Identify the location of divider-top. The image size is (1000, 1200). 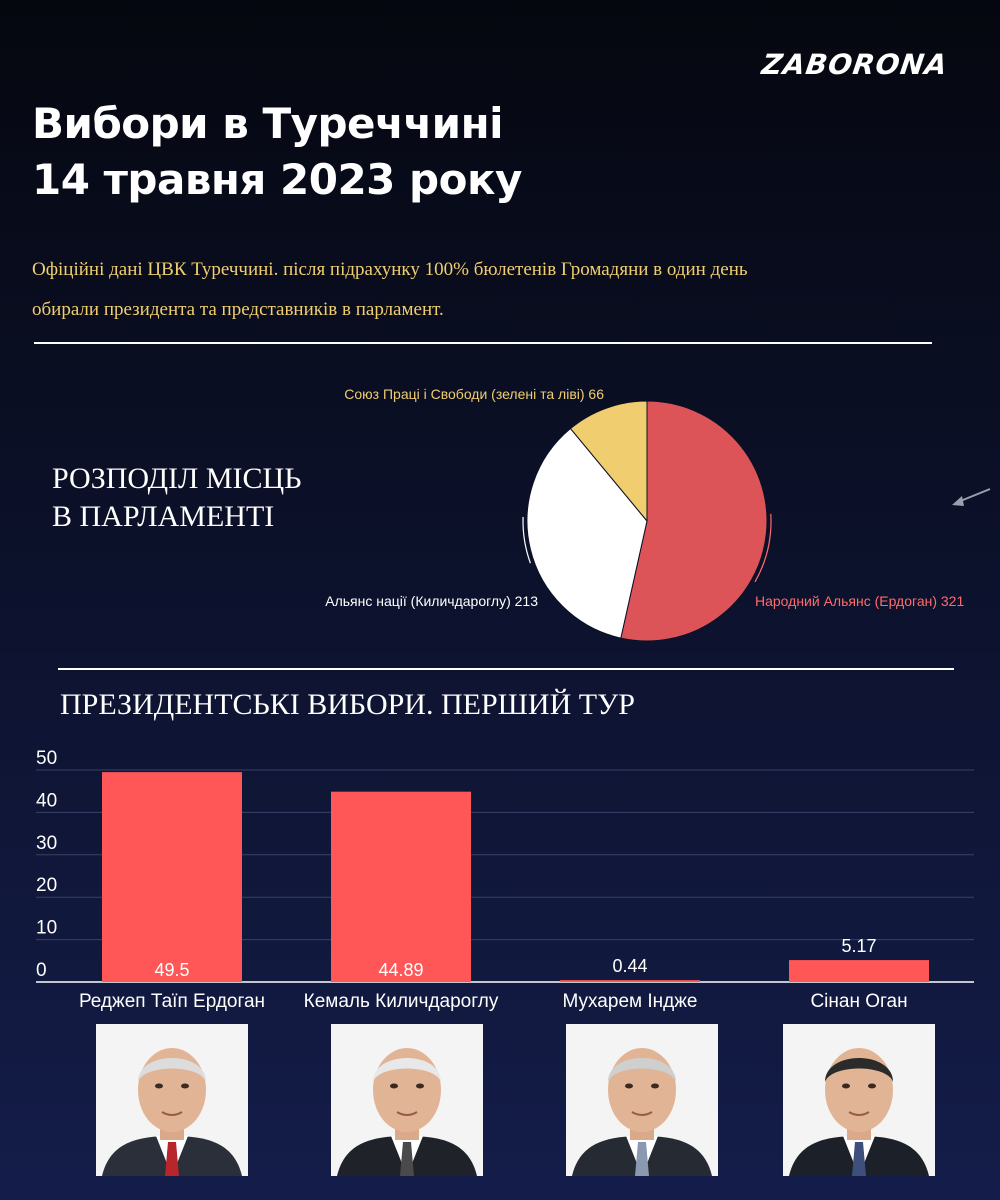
(483, 343).